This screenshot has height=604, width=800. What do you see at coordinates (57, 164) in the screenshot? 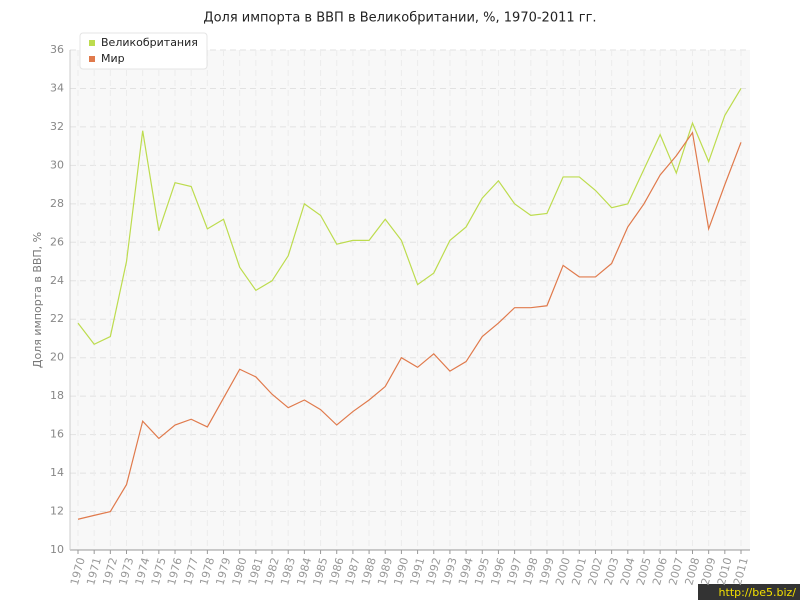
I see `y-tick-label: 30` at bounding box center [57, 164].